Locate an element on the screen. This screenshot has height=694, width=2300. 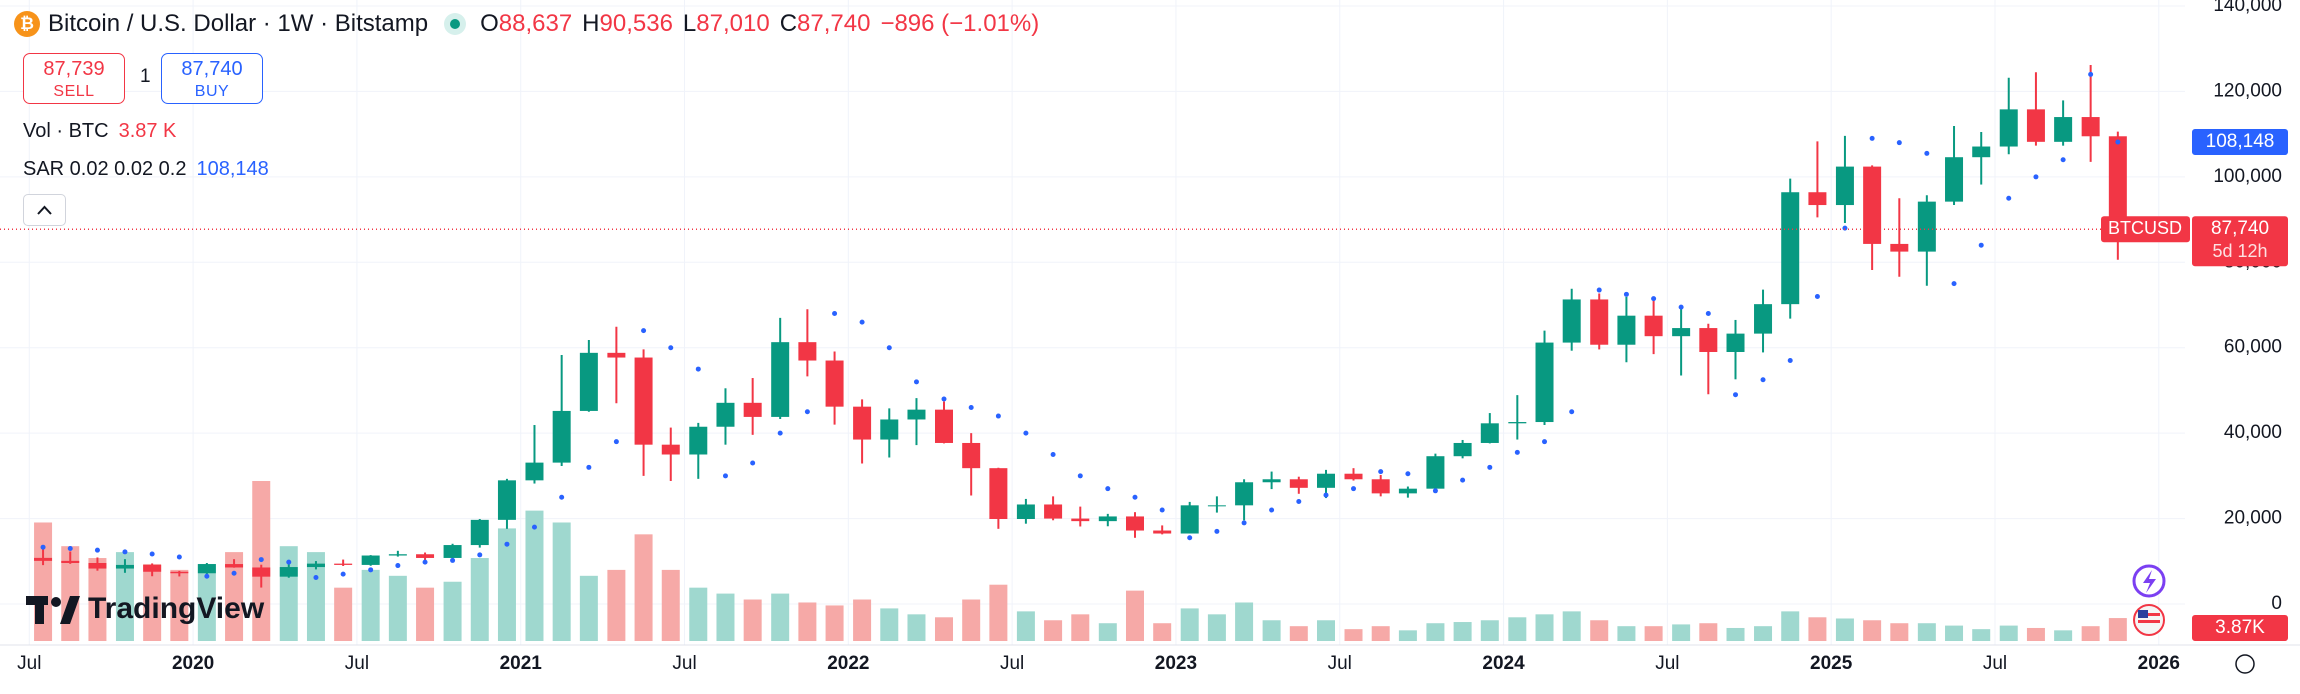
last-price-label: 87,740 is located at coordinates (2240, 228).